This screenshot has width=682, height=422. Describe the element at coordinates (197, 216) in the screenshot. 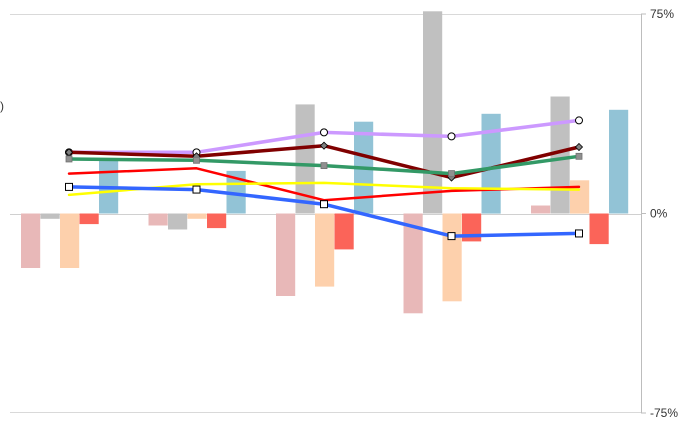

I see `bar-s3-c2` at that location.